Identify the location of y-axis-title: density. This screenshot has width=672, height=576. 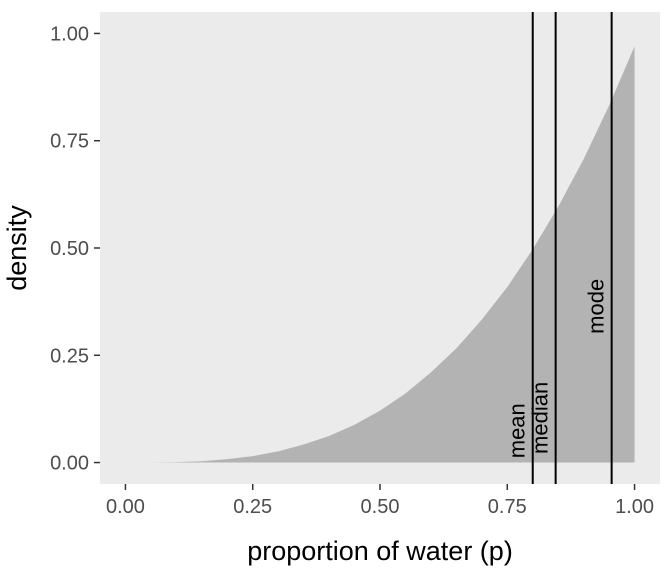
(17, 248).